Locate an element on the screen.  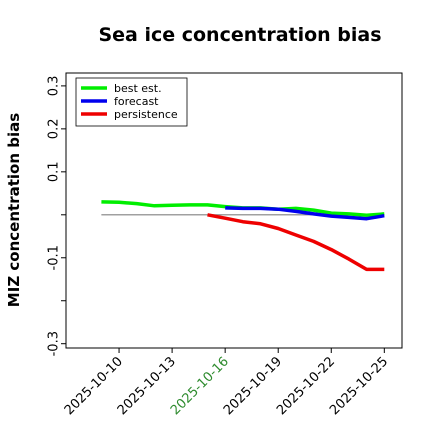
y-tick-label: -0.1 is located at coordinates (54, 257).